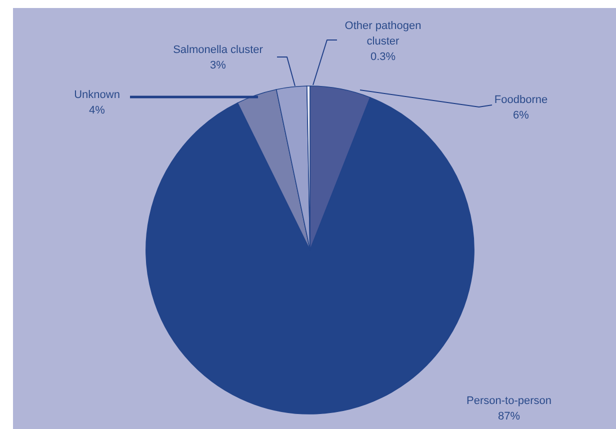 This screenshot has width=616, height=429. I want to click on data-label: 4%, so click(97, 110).